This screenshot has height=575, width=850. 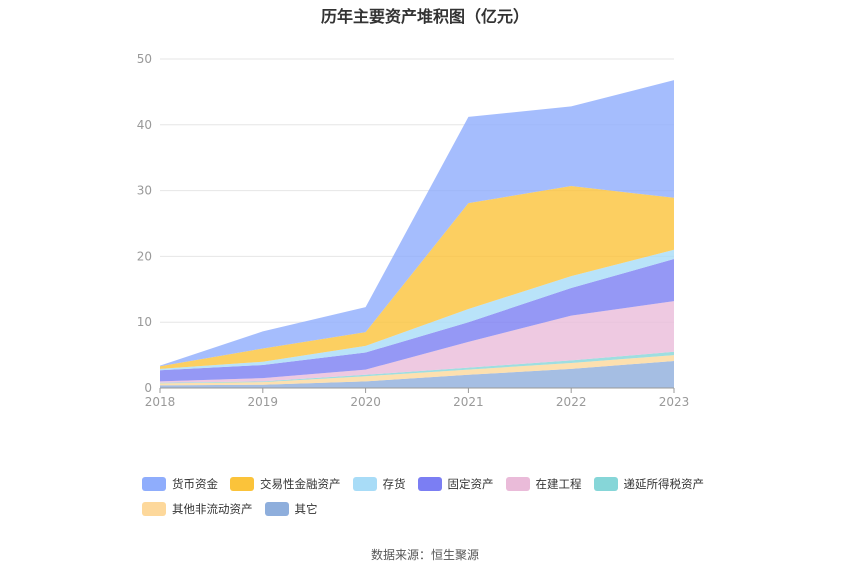 I want to click on x-tick-label: 2019, so click(x=263, y=402).